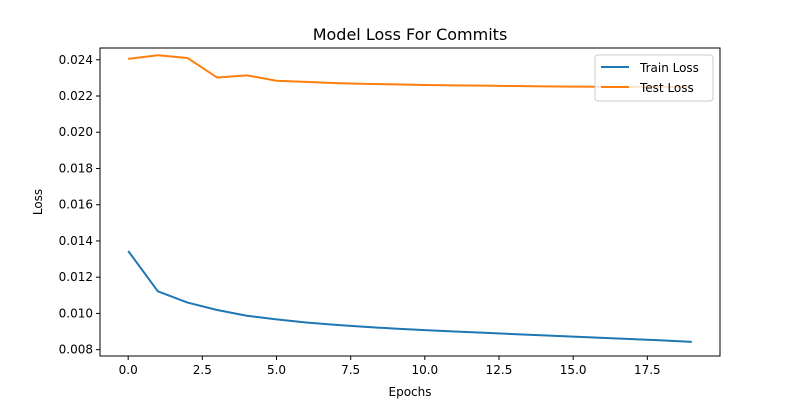  I want to click on x-tick-label: 17.5, so click(647, 370).